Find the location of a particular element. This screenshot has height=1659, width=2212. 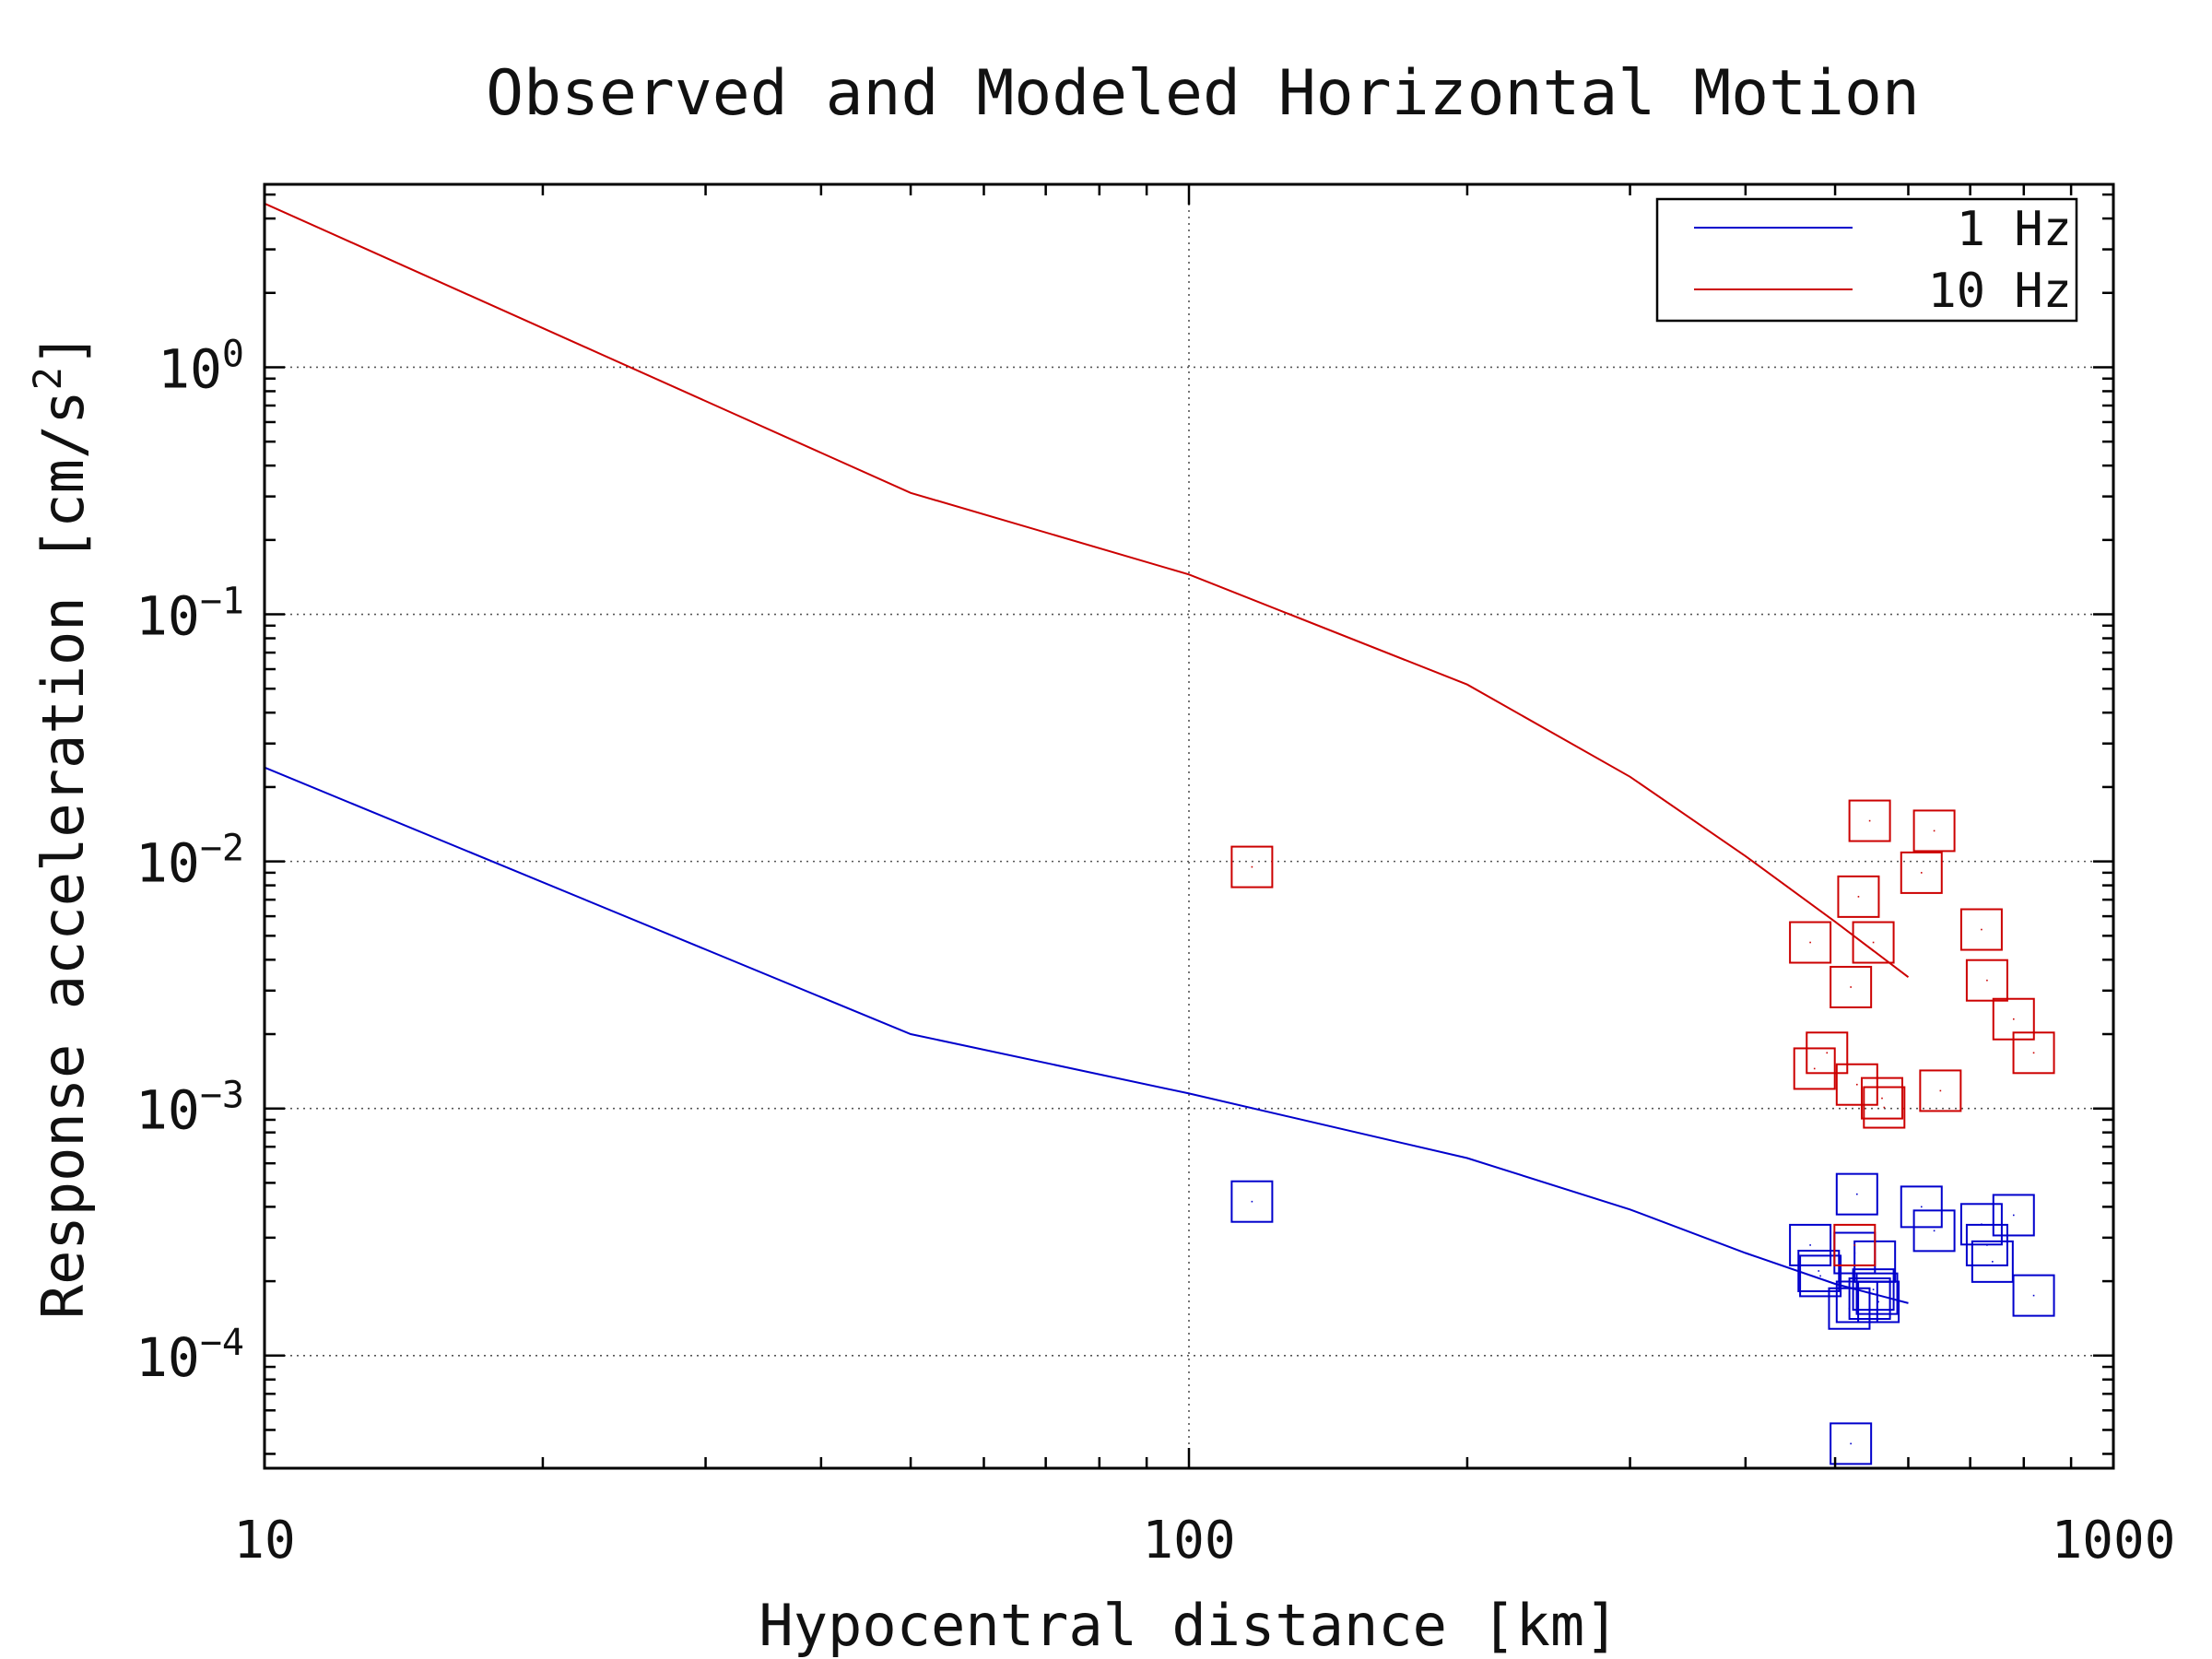

chart-title: Observed and Modeled Horizontal Motion is located at coordinates (1203, 93).